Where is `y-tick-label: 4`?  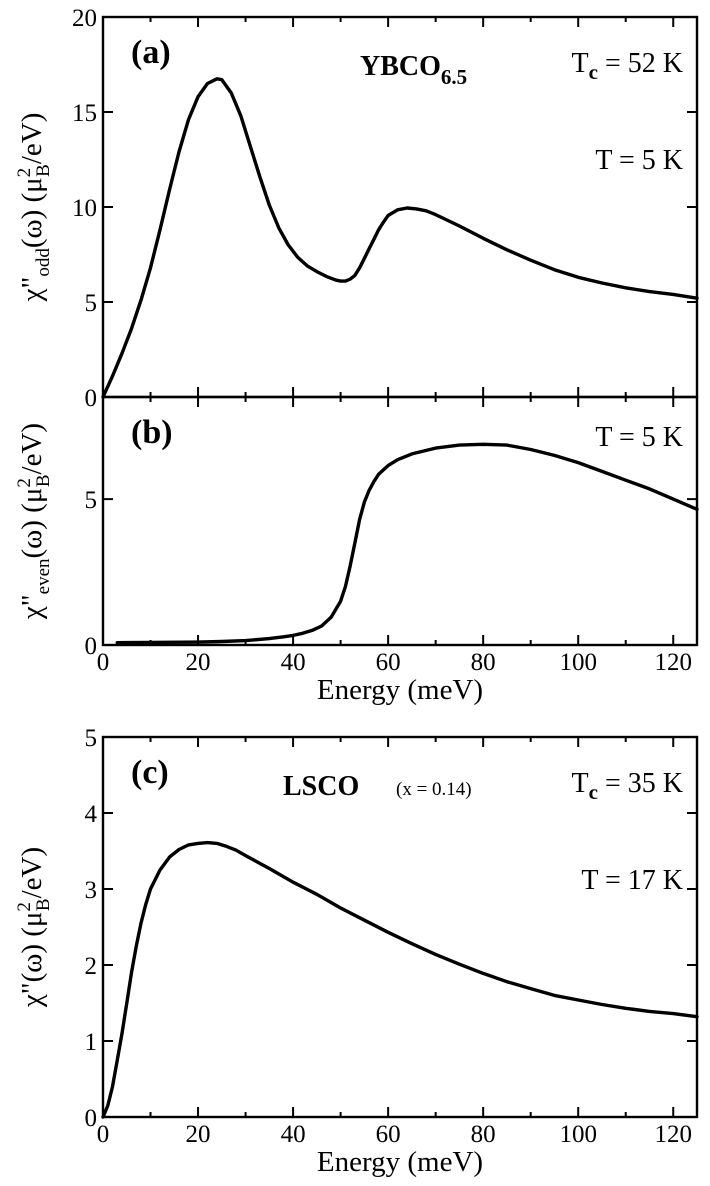 y-tick-label: 4 is located at coordinates (91, 814).